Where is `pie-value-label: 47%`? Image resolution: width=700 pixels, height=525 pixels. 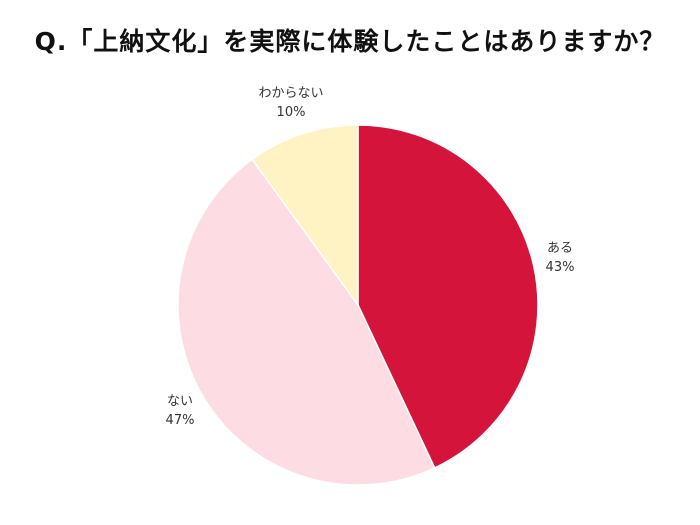
pie-value-label: 47% is located at coordinates (180, 420).